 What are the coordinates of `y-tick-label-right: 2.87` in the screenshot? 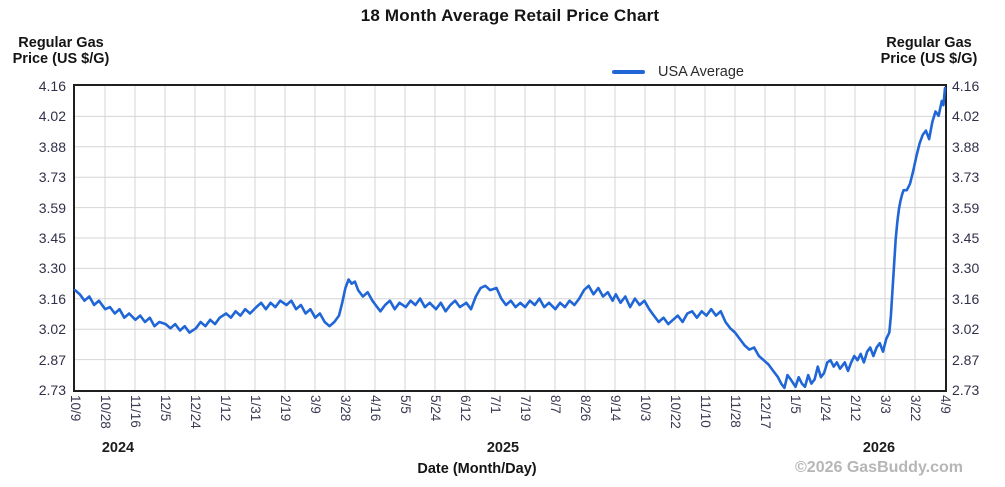 It's located at (966, 360).